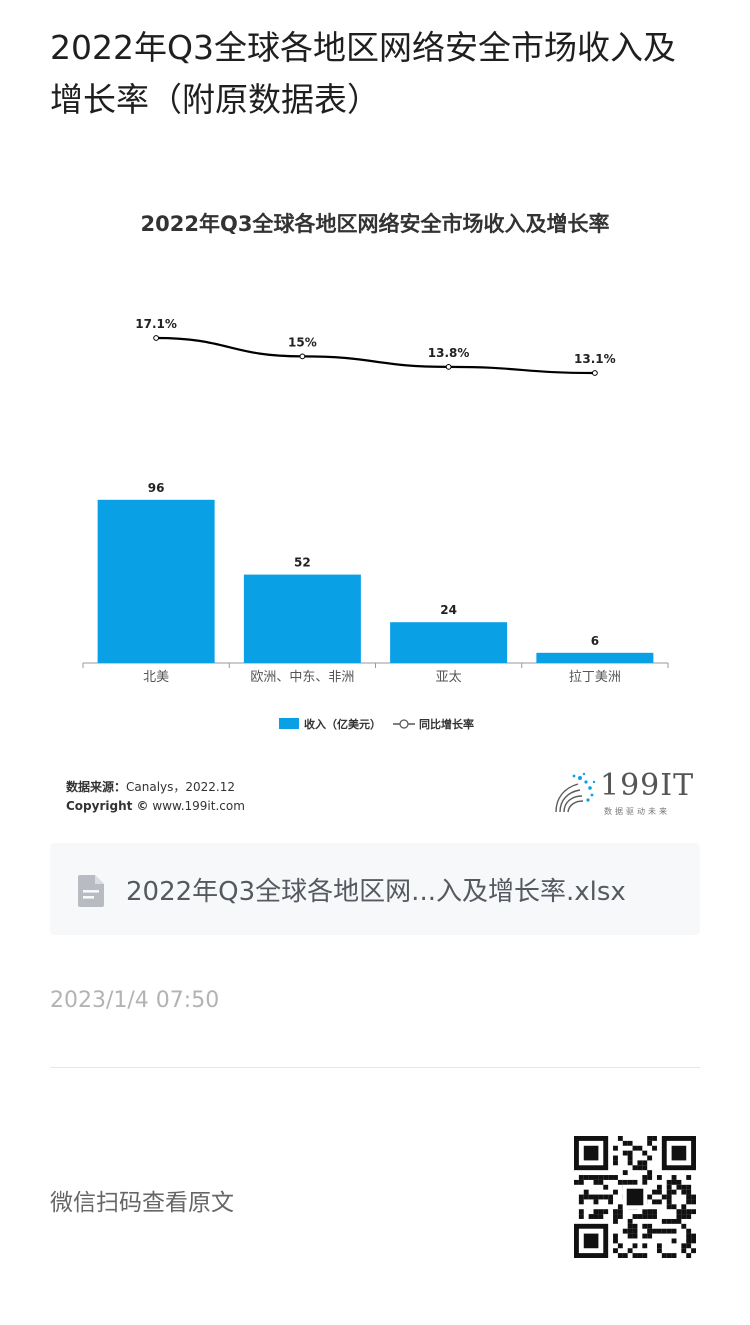  Describe the element at coordinates (302, 677) in the screenshot. I see `x-tick-label-1: 欧洲、中东、非洲` at that location.